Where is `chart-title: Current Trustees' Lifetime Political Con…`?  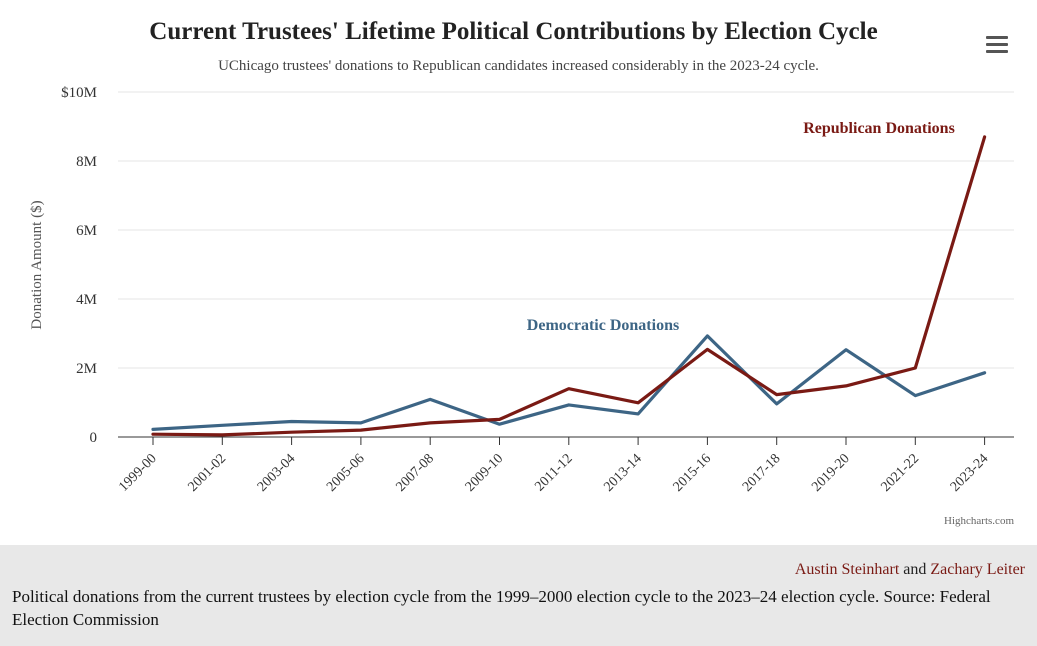 chart-title: Current Trustees' Lifetime Political Con… is located at coordinates (513, 31).